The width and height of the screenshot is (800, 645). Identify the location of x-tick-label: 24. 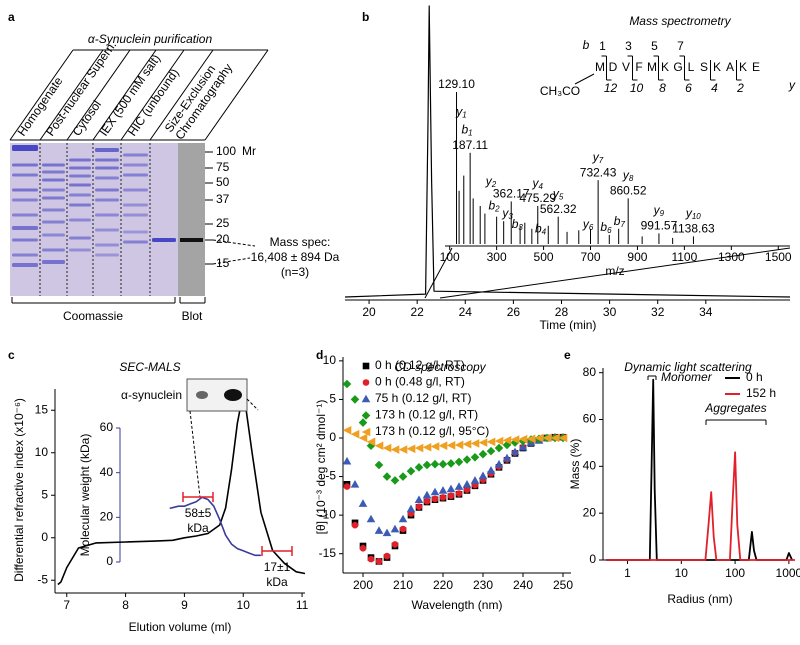
(466, 312).